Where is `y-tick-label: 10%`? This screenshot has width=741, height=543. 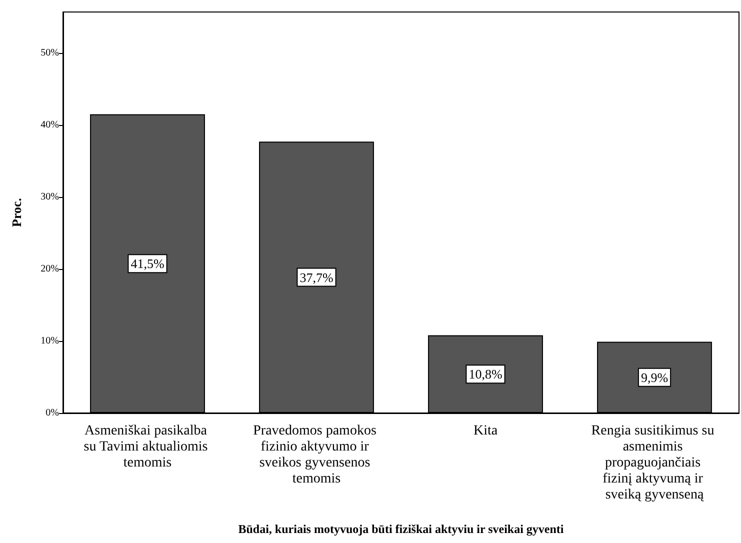 y-tick-label: 10% is located at coordinates (49, 341).